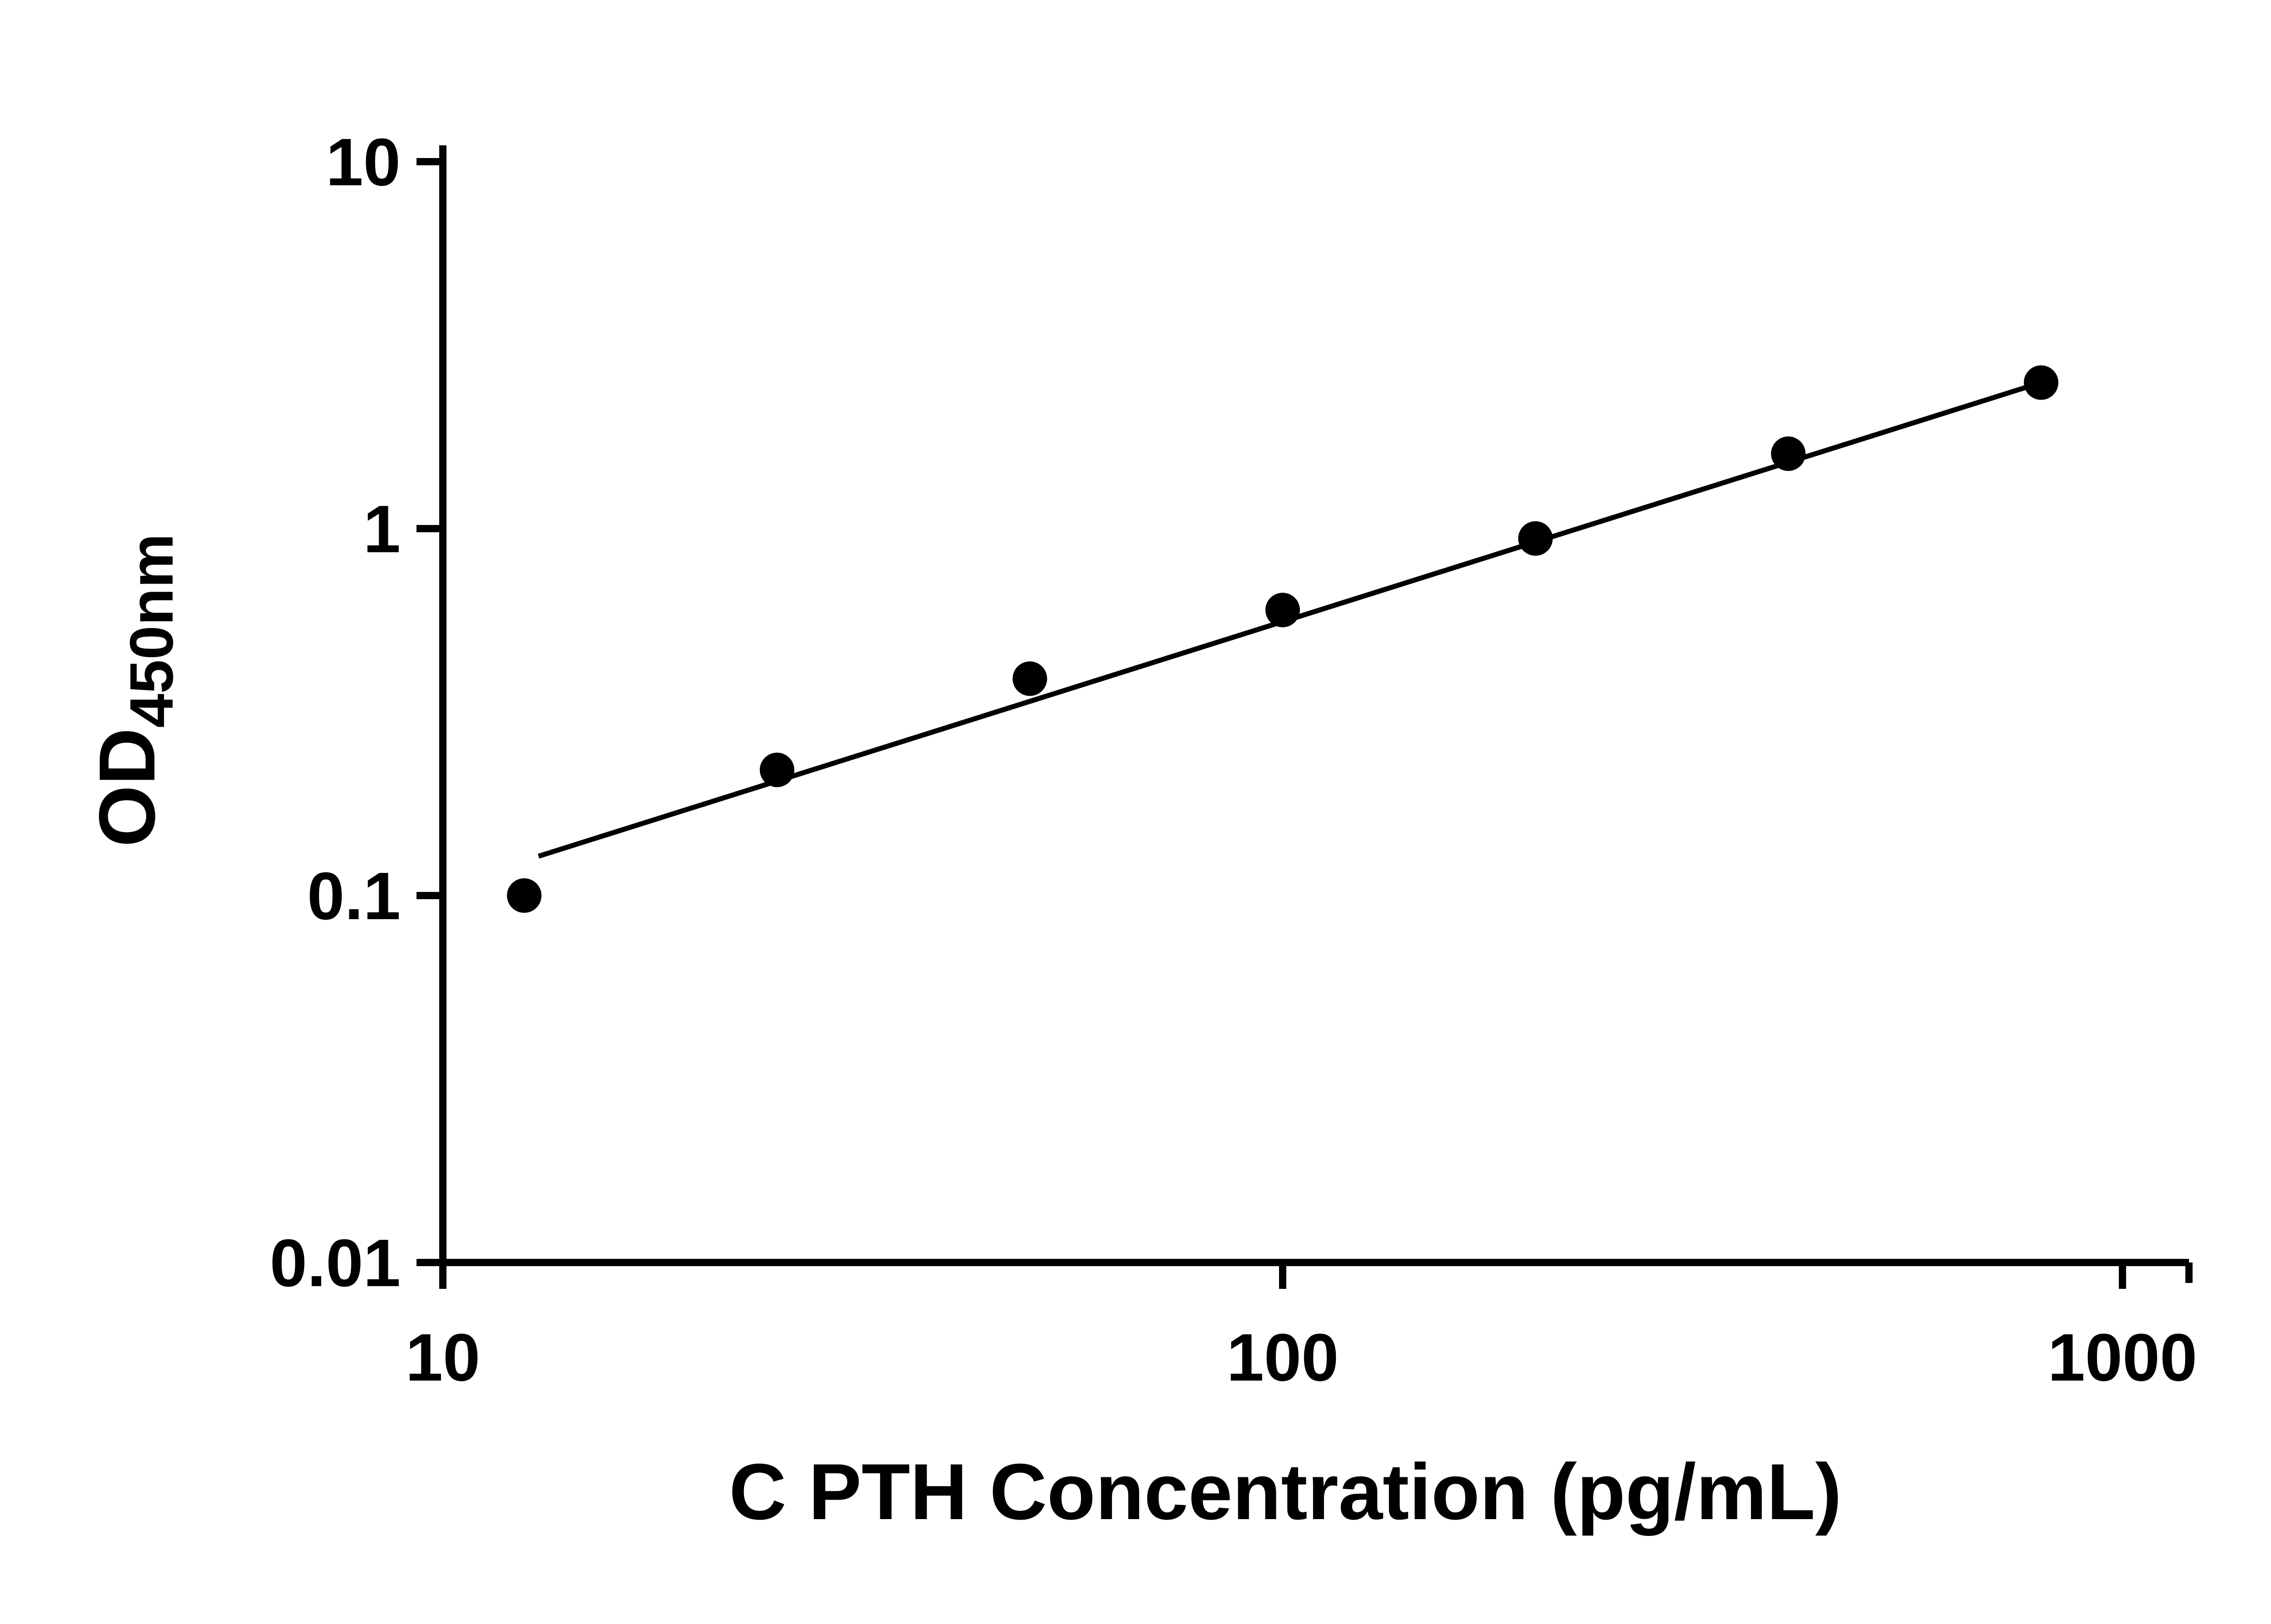  What do you see at coordinates (1285, 1492) in the screenshot?
I see `x-axis-title: C PTH Concentration (pg/mL)` at bounding box center [1285, 1492].